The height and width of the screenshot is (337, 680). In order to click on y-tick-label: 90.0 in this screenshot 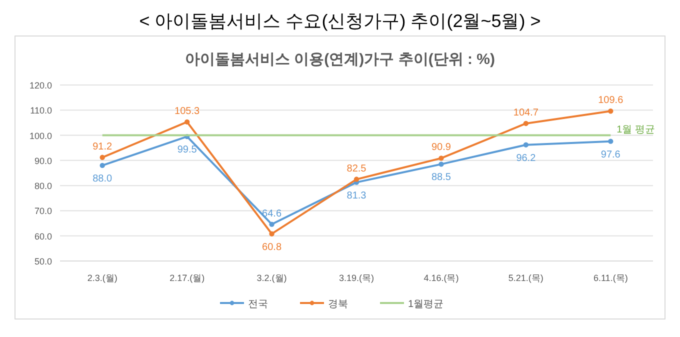, I will do `click(43, 161)`.